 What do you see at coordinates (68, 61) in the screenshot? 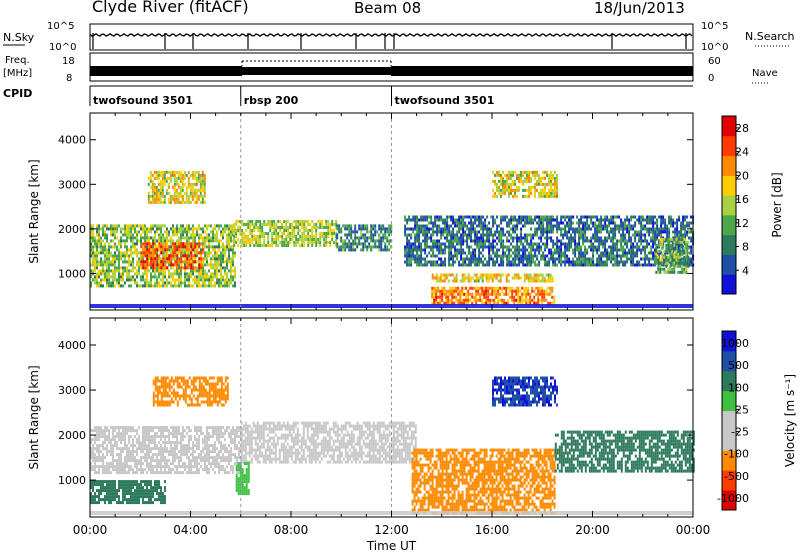
I see `freq-tick-top: 18` at bounding box center [68, 61].